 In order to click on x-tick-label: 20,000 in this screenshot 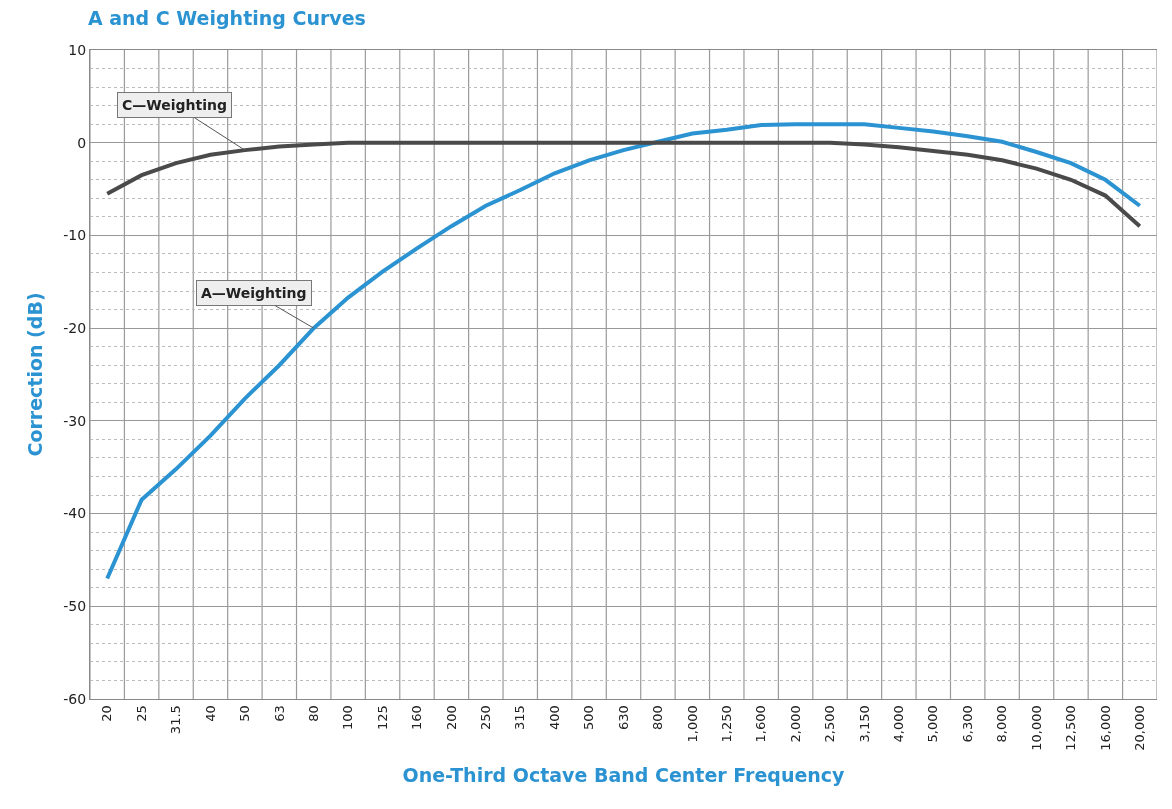, I will do `click(1140, 728)`.